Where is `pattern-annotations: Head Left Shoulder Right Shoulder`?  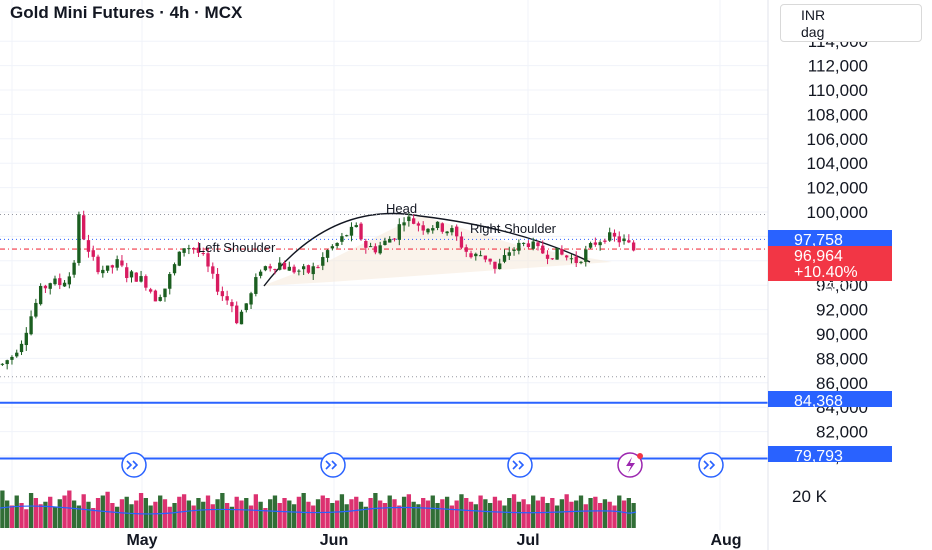 pattern-annotations: Head Left Shoulder Right Shoulder is located at coordinates (377, 228).